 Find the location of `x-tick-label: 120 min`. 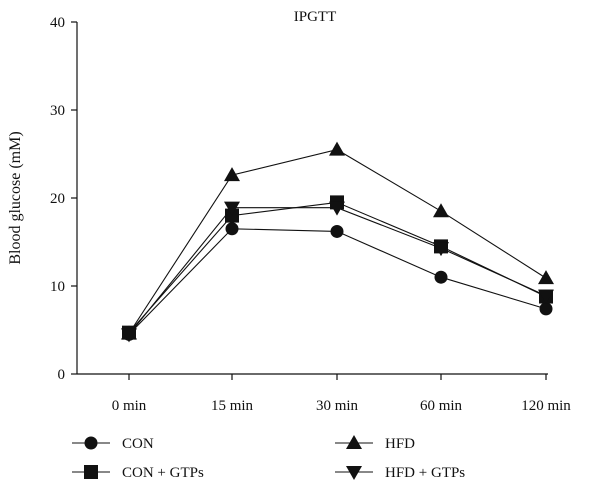

x-tick-label: 120 min is located at coordinates (546, 406).